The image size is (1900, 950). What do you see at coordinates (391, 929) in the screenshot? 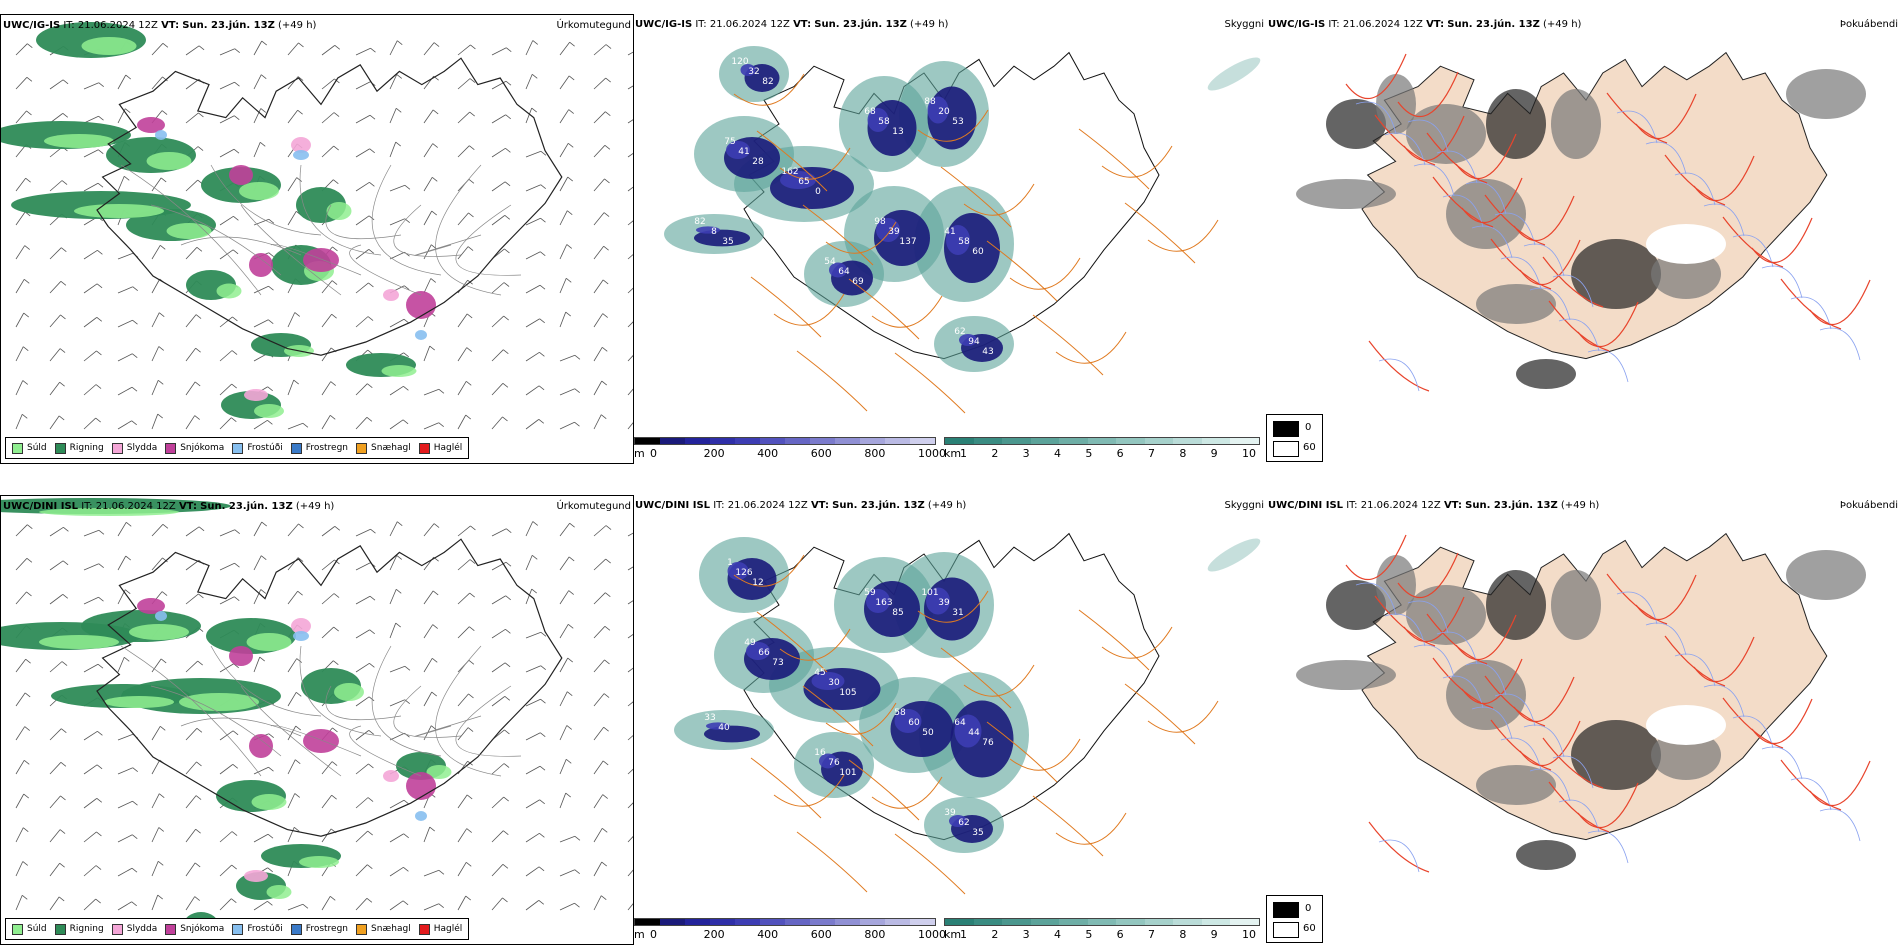
I see `legend-label: Snæhagl` at bounding box center [391, 929].